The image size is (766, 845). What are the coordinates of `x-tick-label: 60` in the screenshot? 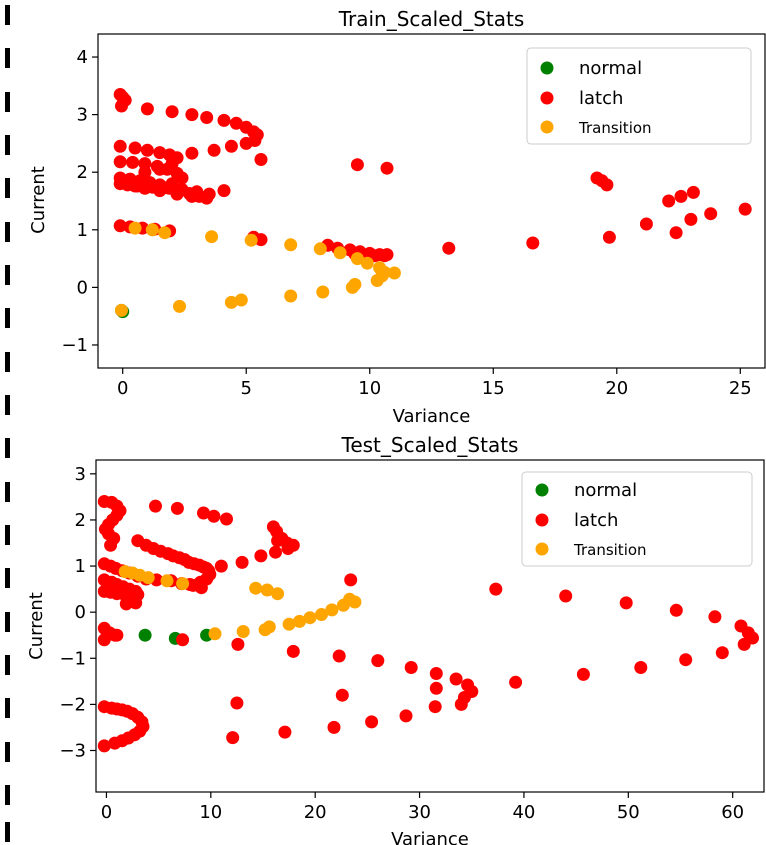 It's located at (732, 812).